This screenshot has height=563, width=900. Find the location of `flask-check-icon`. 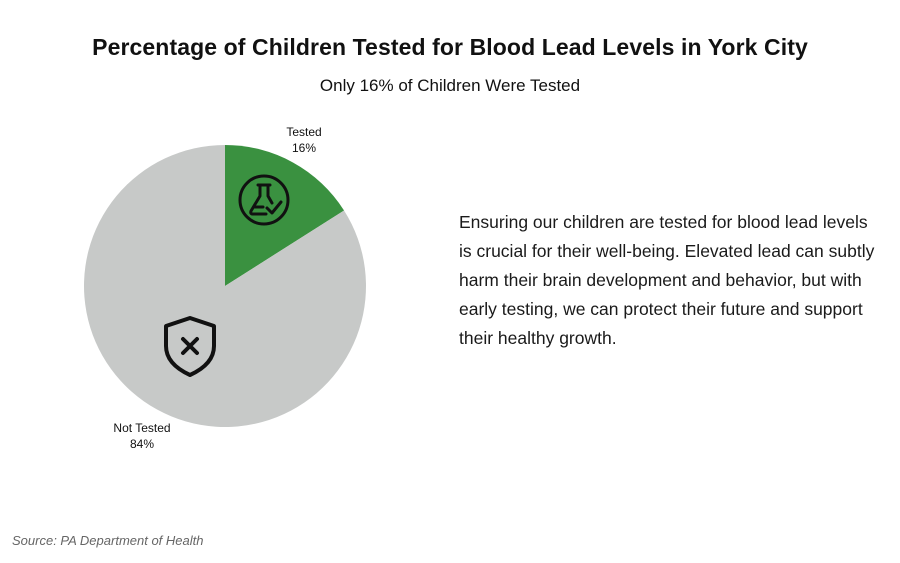

flask-check-icon is located at coordinates (264, 200).